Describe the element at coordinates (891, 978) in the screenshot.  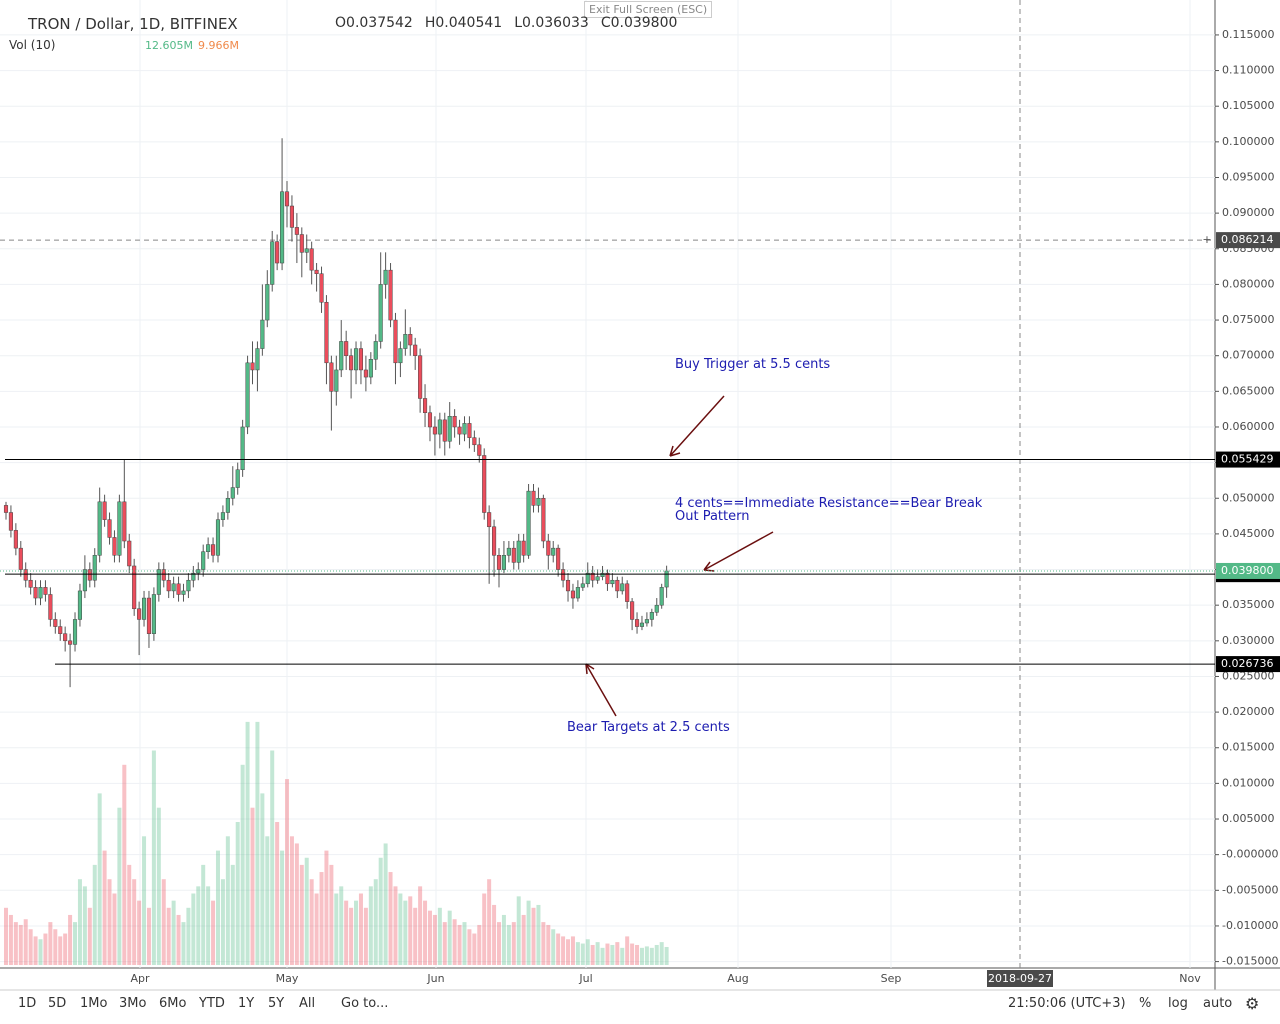
I see `x-tick-label: Sep` at that location.